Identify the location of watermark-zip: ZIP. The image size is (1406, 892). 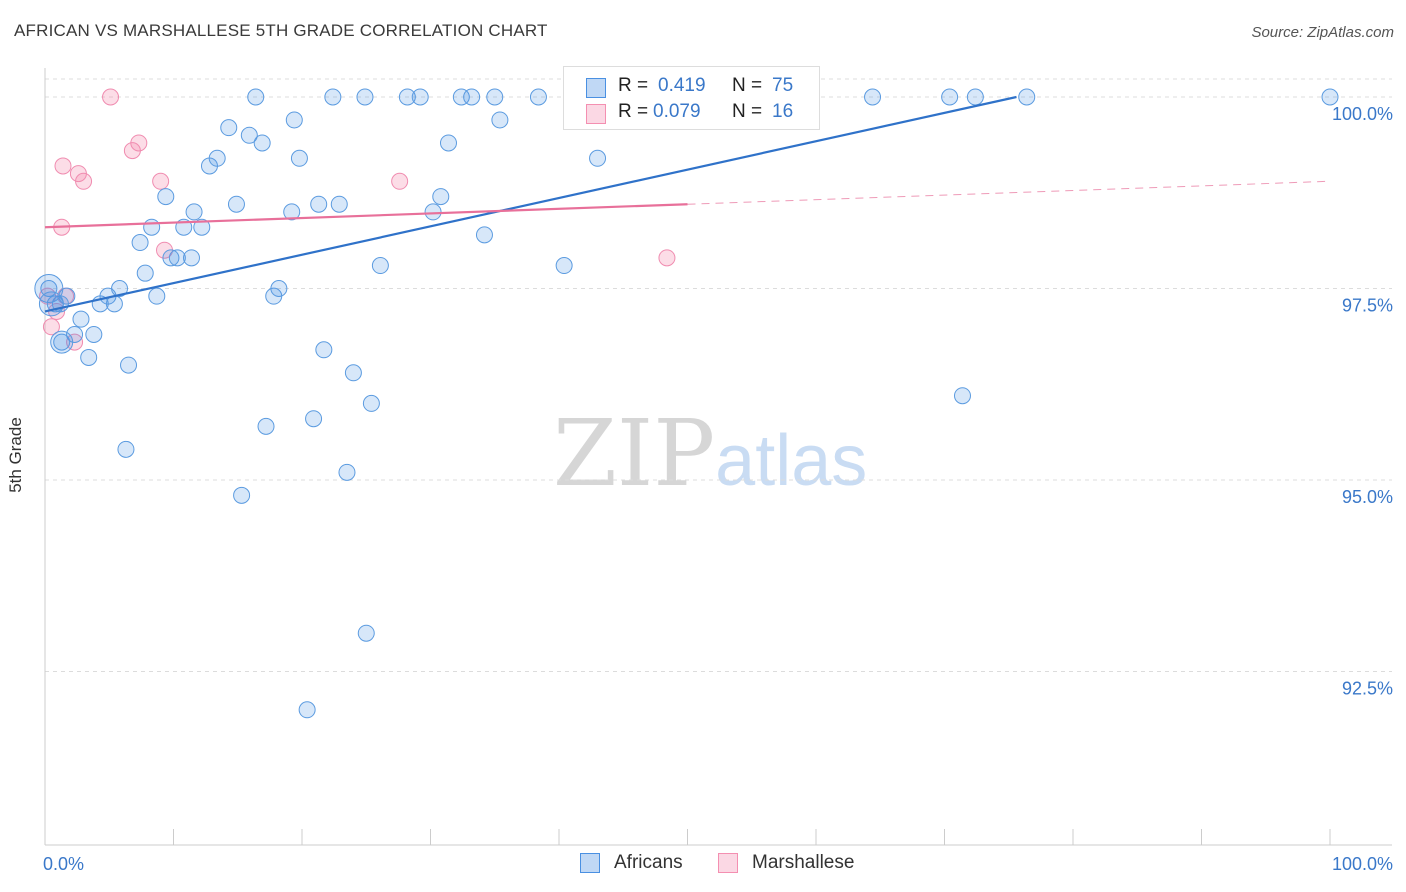
(634, 453).